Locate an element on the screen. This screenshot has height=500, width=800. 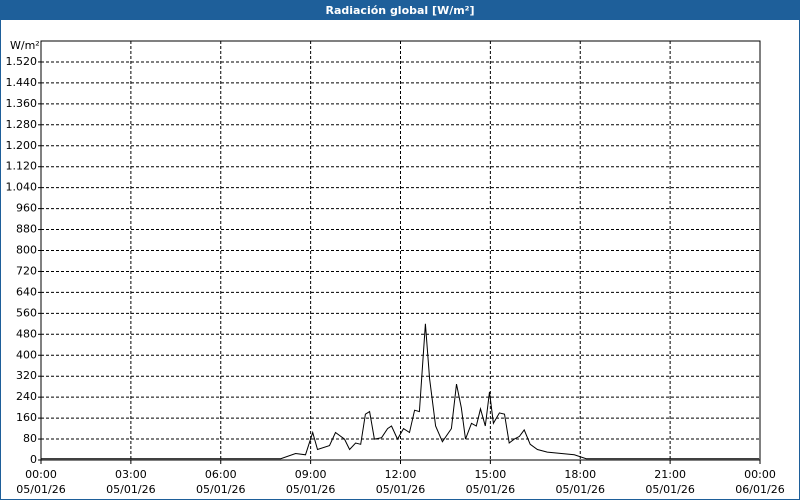
y-tick-label: 160 is located at coordinates (26, 417).